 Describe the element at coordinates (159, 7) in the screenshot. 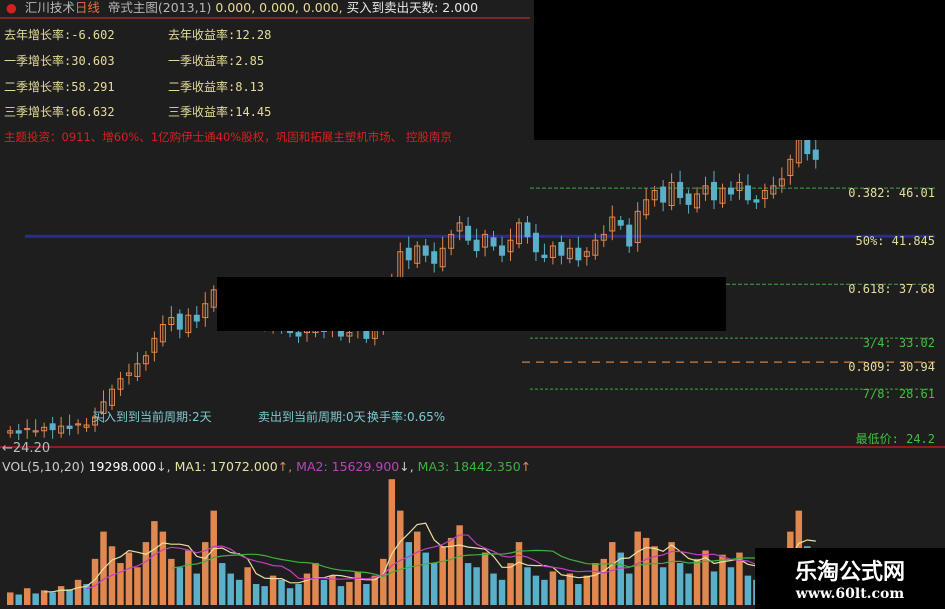

I see `indicator-name: 帝式主图(2013,1)` at that location.